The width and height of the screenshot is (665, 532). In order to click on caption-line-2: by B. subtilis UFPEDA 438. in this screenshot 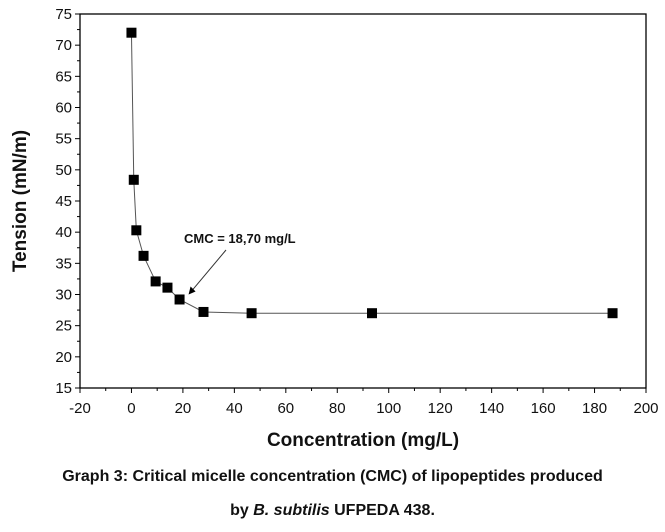, I will do `click(332, 511)`.